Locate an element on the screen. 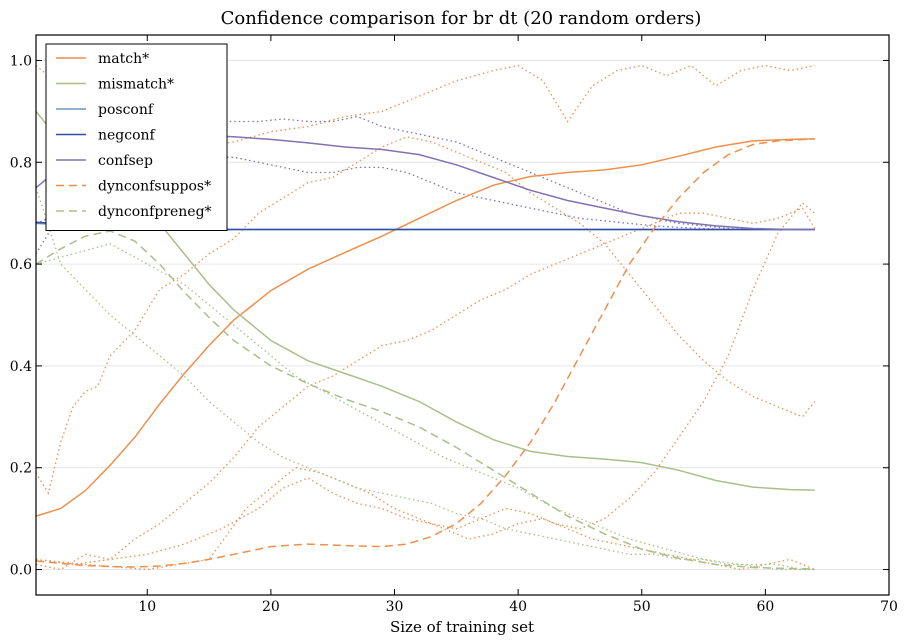 The width and height of the screenshot is (906, 644). y-tick-label: 0.4 is located at coordinates (21, 367).